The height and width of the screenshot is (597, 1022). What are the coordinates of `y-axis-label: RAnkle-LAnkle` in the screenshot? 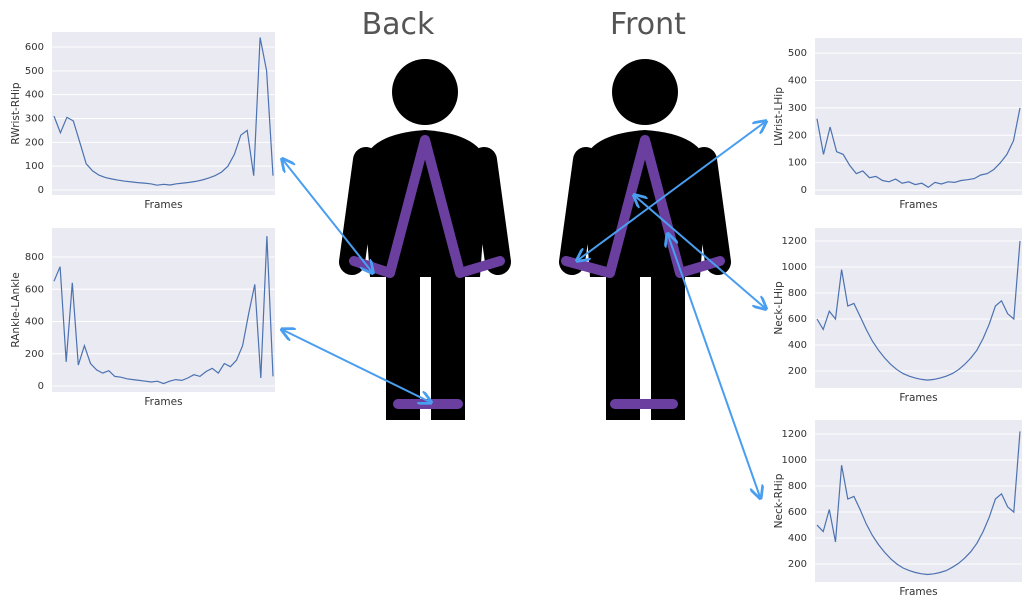 It's located at (16, 309).